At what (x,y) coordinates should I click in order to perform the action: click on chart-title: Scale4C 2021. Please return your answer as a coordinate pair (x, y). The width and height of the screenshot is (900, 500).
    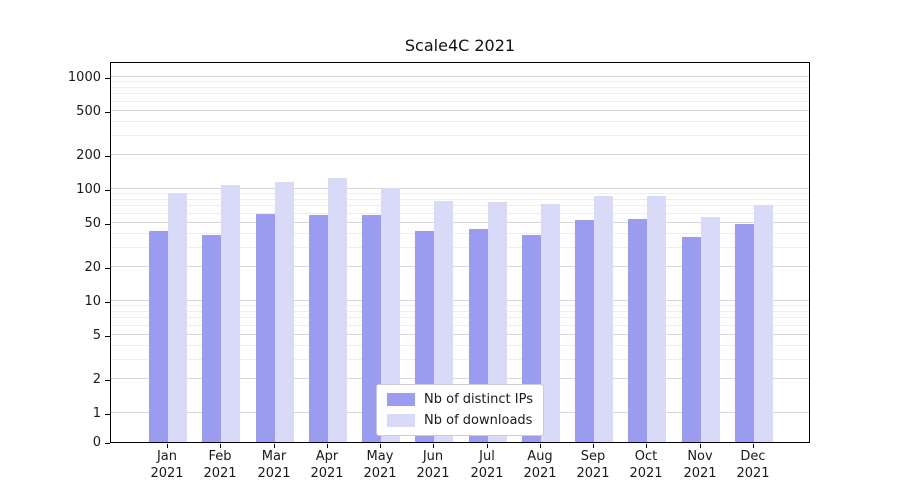
    Looking at the image, I should click on (460, 45).